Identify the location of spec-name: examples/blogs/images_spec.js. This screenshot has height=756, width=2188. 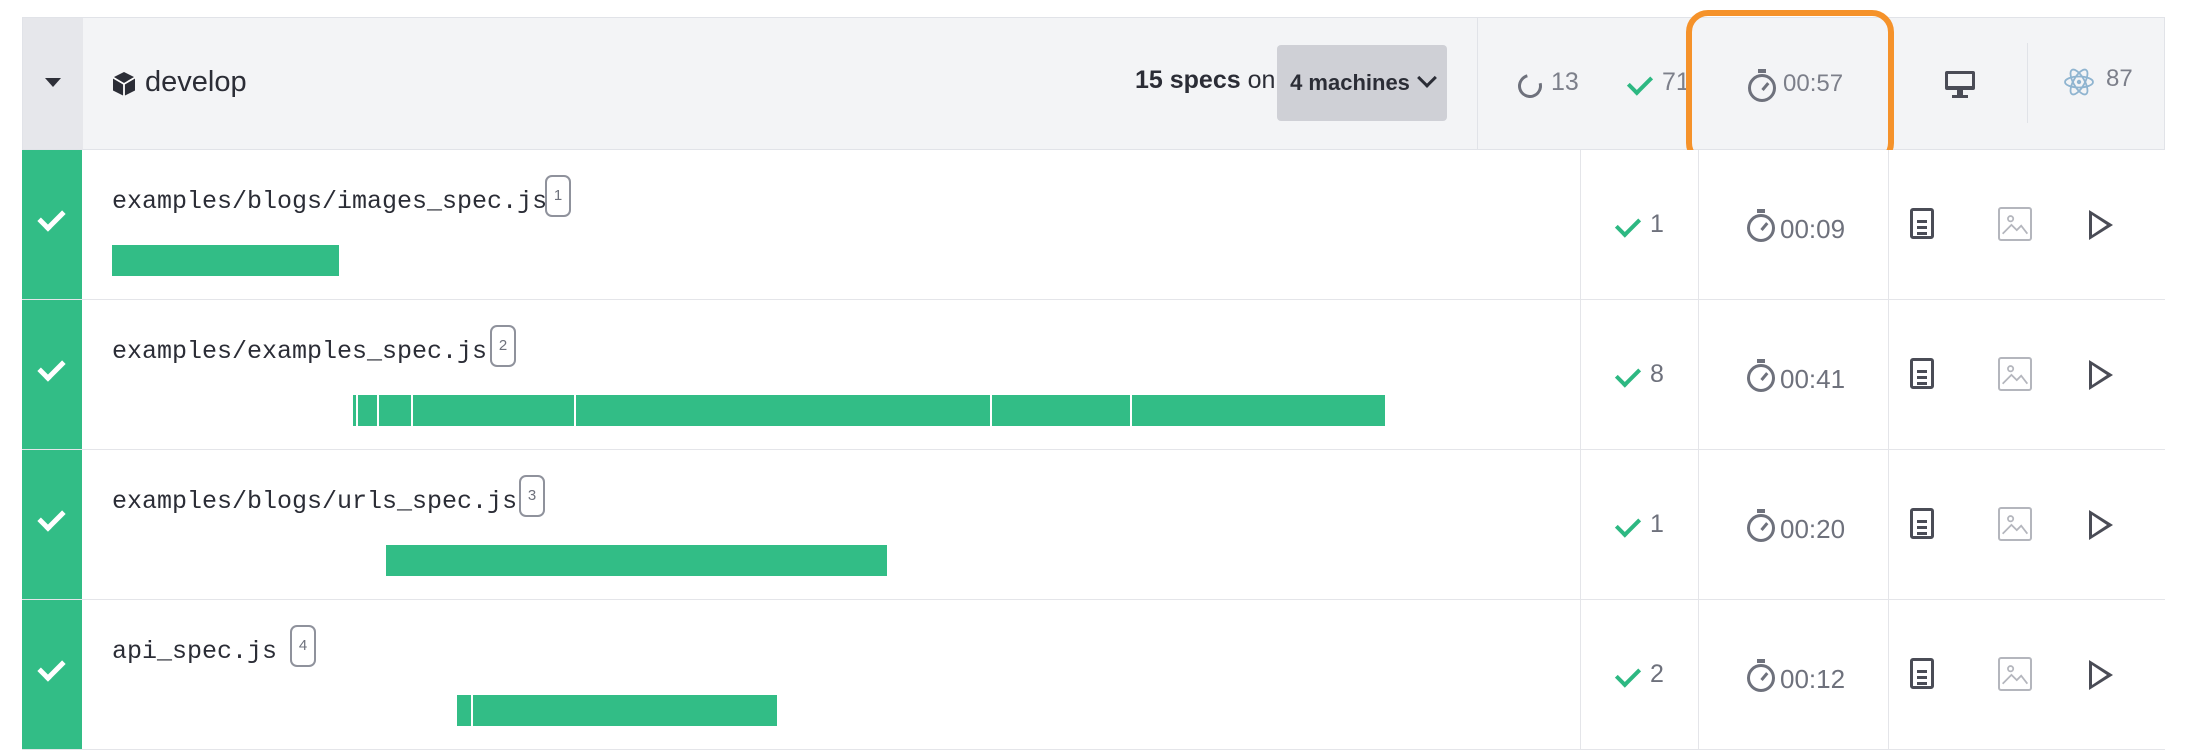
(330, 201).